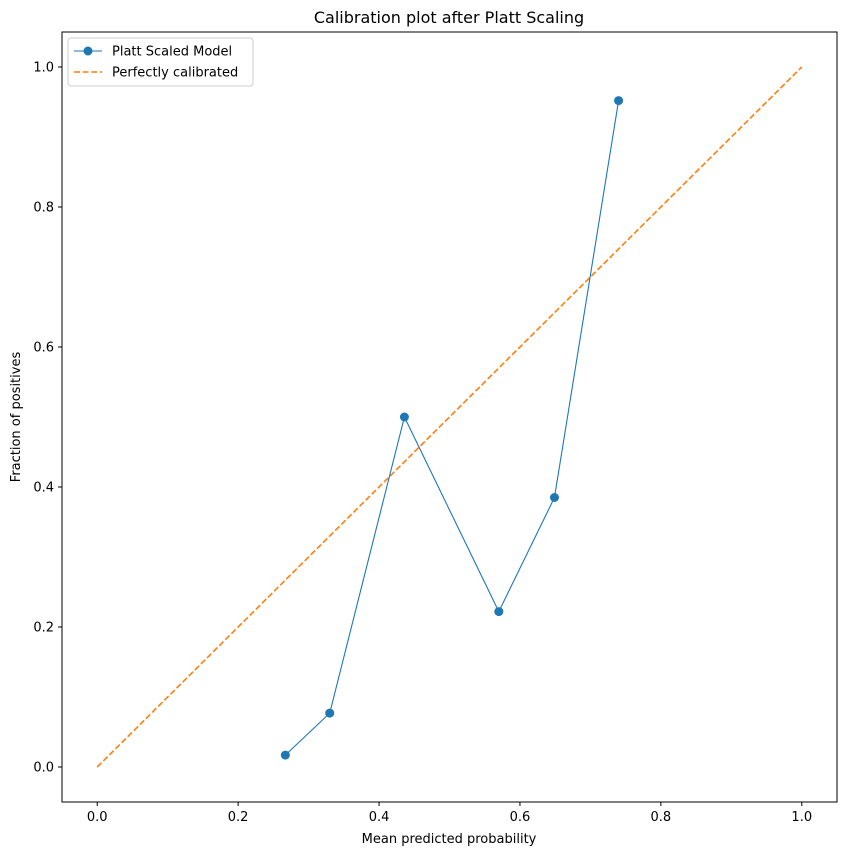 Image resolution: width=846 pixels, height=855 pixels. I want to click on legend: Platt Scaled Model Perfectly calibrated, so click(160, 62).